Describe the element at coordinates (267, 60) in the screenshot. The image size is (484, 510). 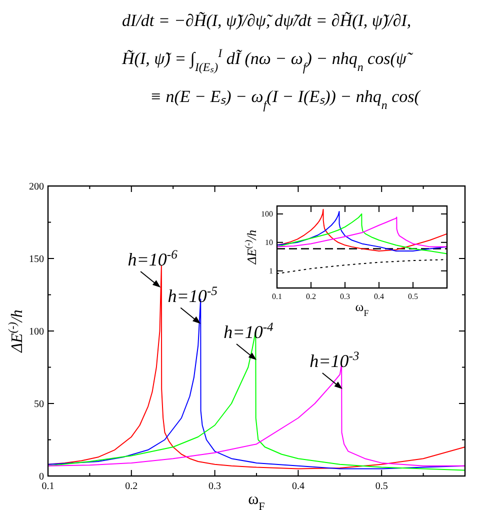
I see `text: H̃(I, ψ̃) = ∫$_{I(Eₛ)}$$^{I}$ dĨ (nω − ω$_{f}$) − nhq$_{n}$ cos(ψ̃` at that location.